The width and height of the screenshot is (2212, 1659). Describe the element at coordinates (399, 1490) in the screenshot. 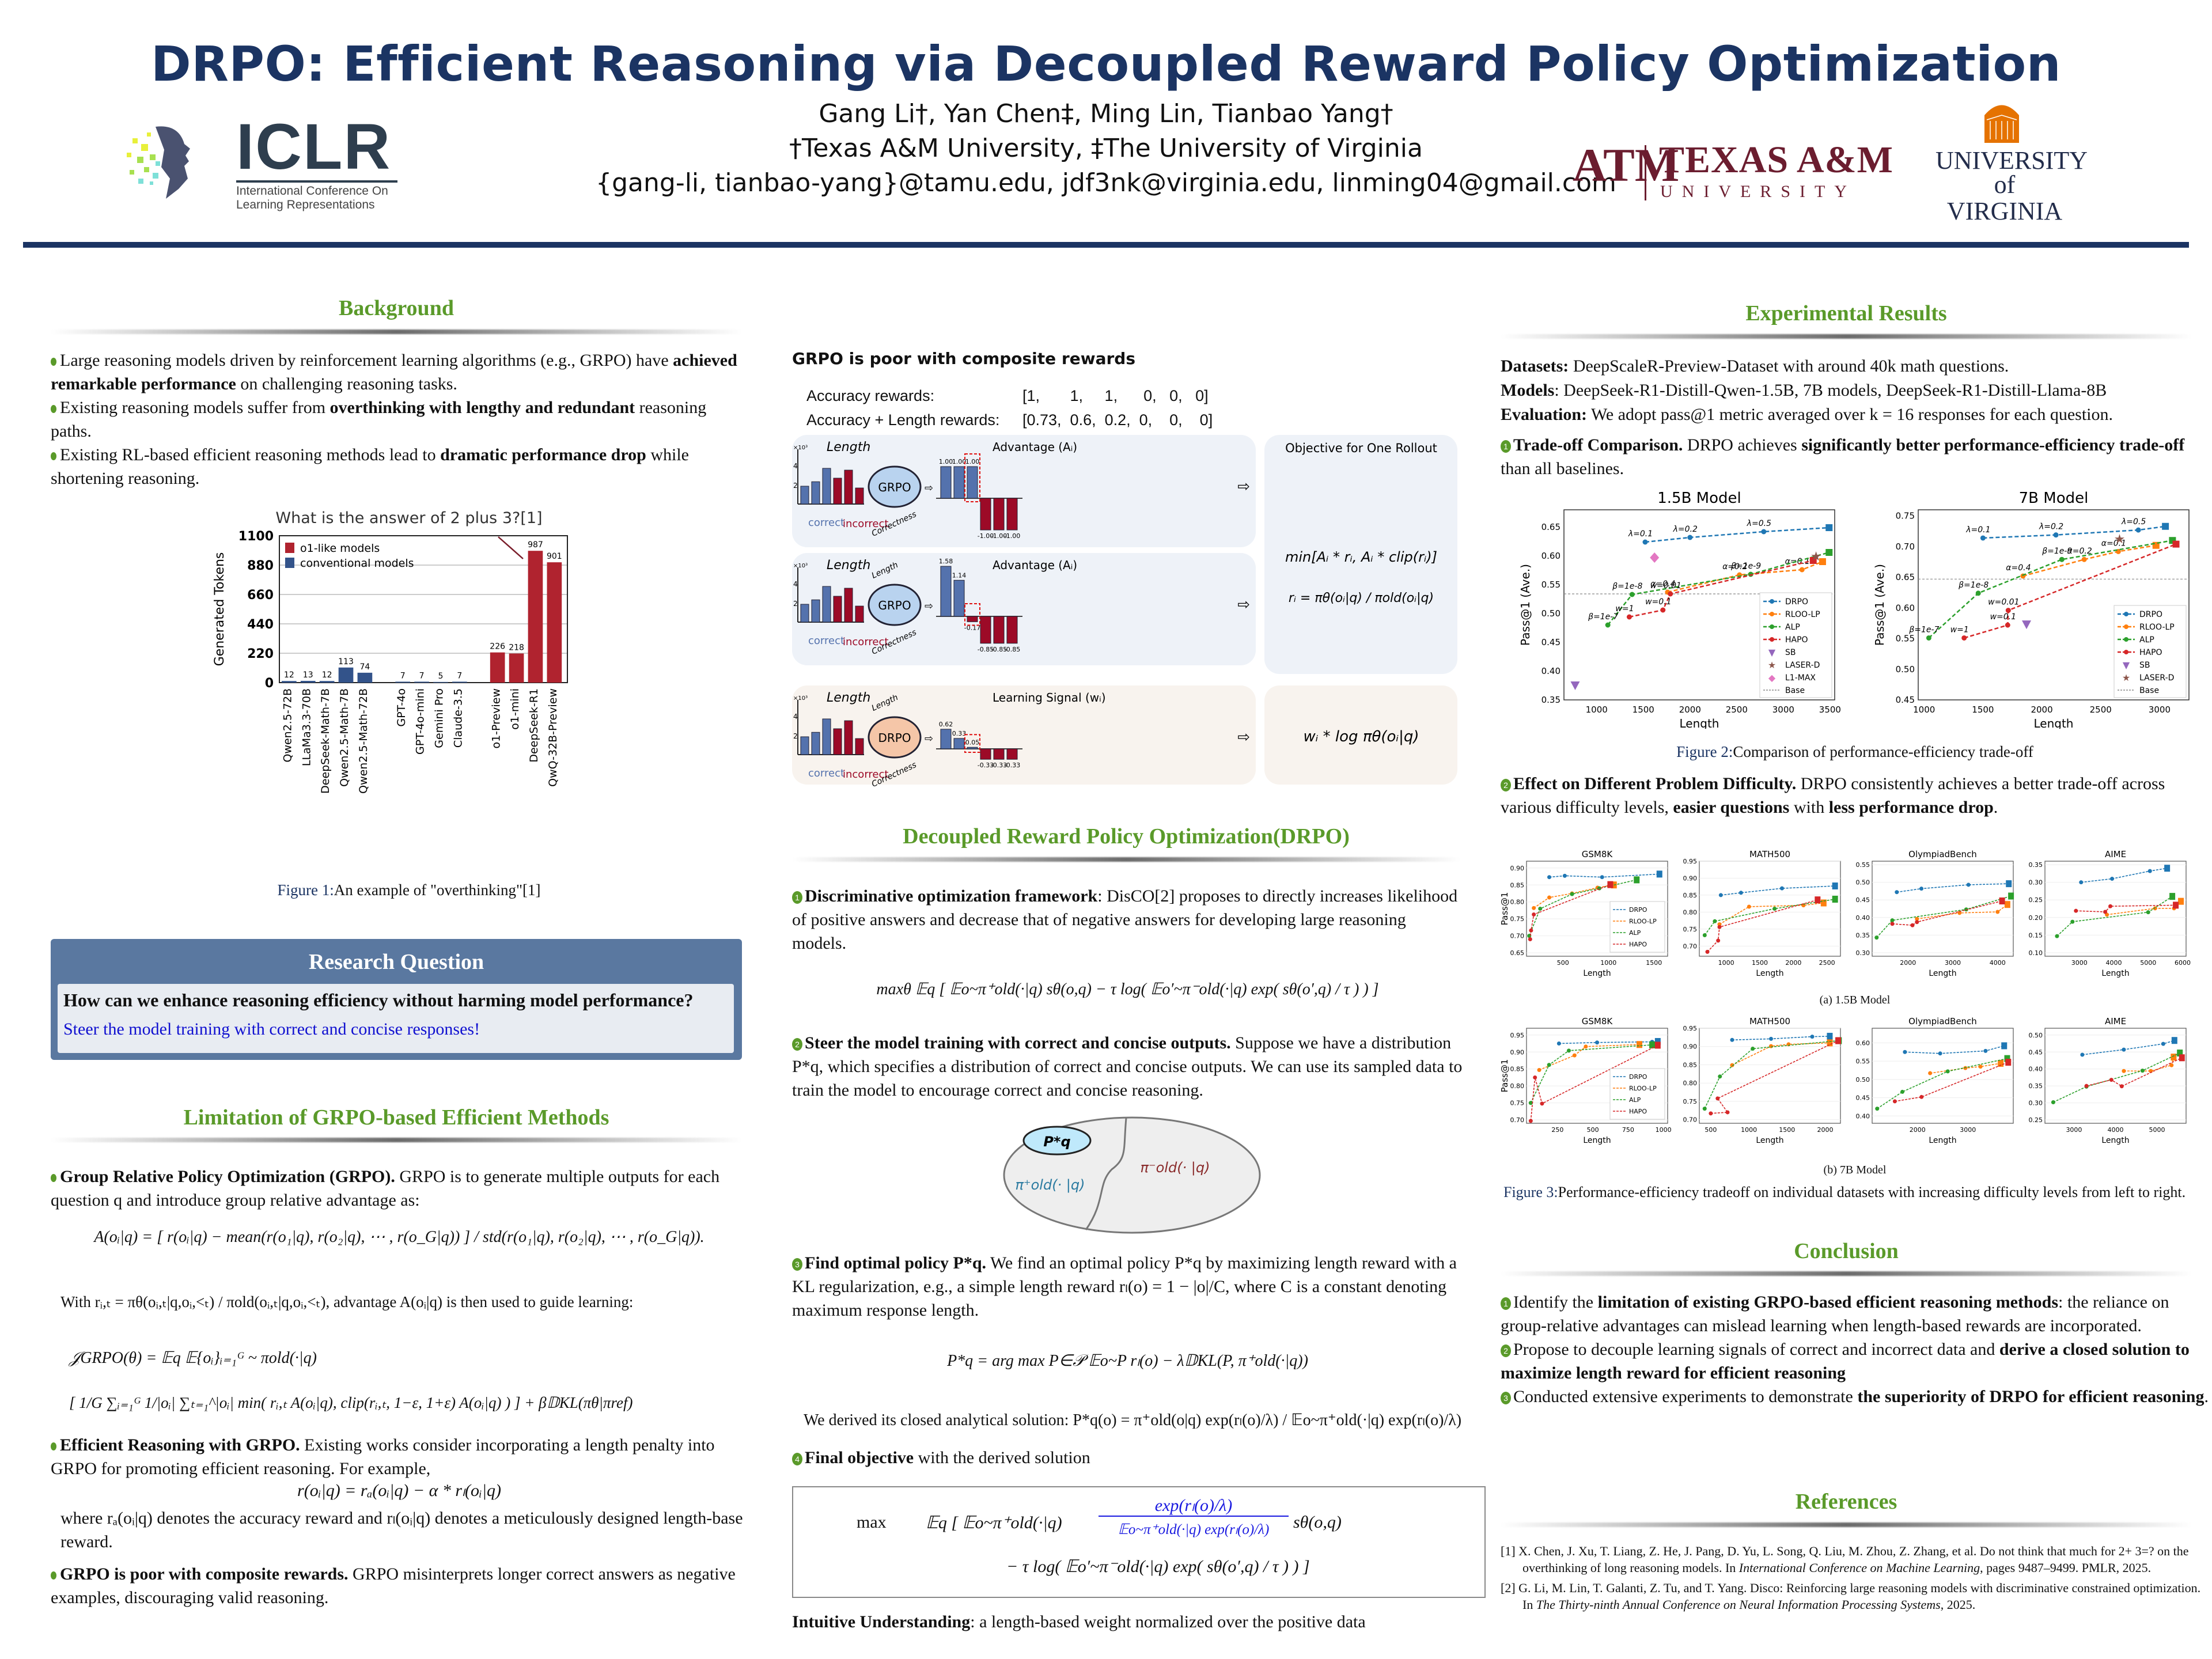

I see `composite-reward-equation: r(oᵢ|q) = rₐ(oᵢ|q) − α * rₗ(oᵢ|q)` at that location.